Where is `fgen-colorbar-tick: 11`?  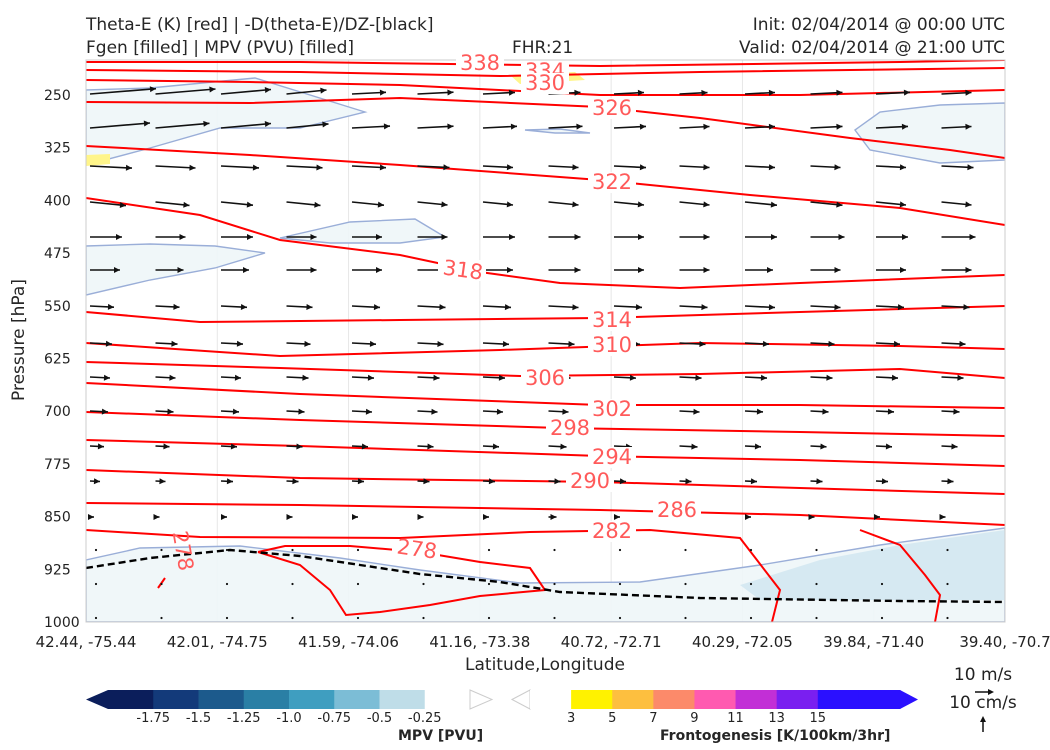 fgen-colorbar-tick: 11 is located at coordinates (735, 718).